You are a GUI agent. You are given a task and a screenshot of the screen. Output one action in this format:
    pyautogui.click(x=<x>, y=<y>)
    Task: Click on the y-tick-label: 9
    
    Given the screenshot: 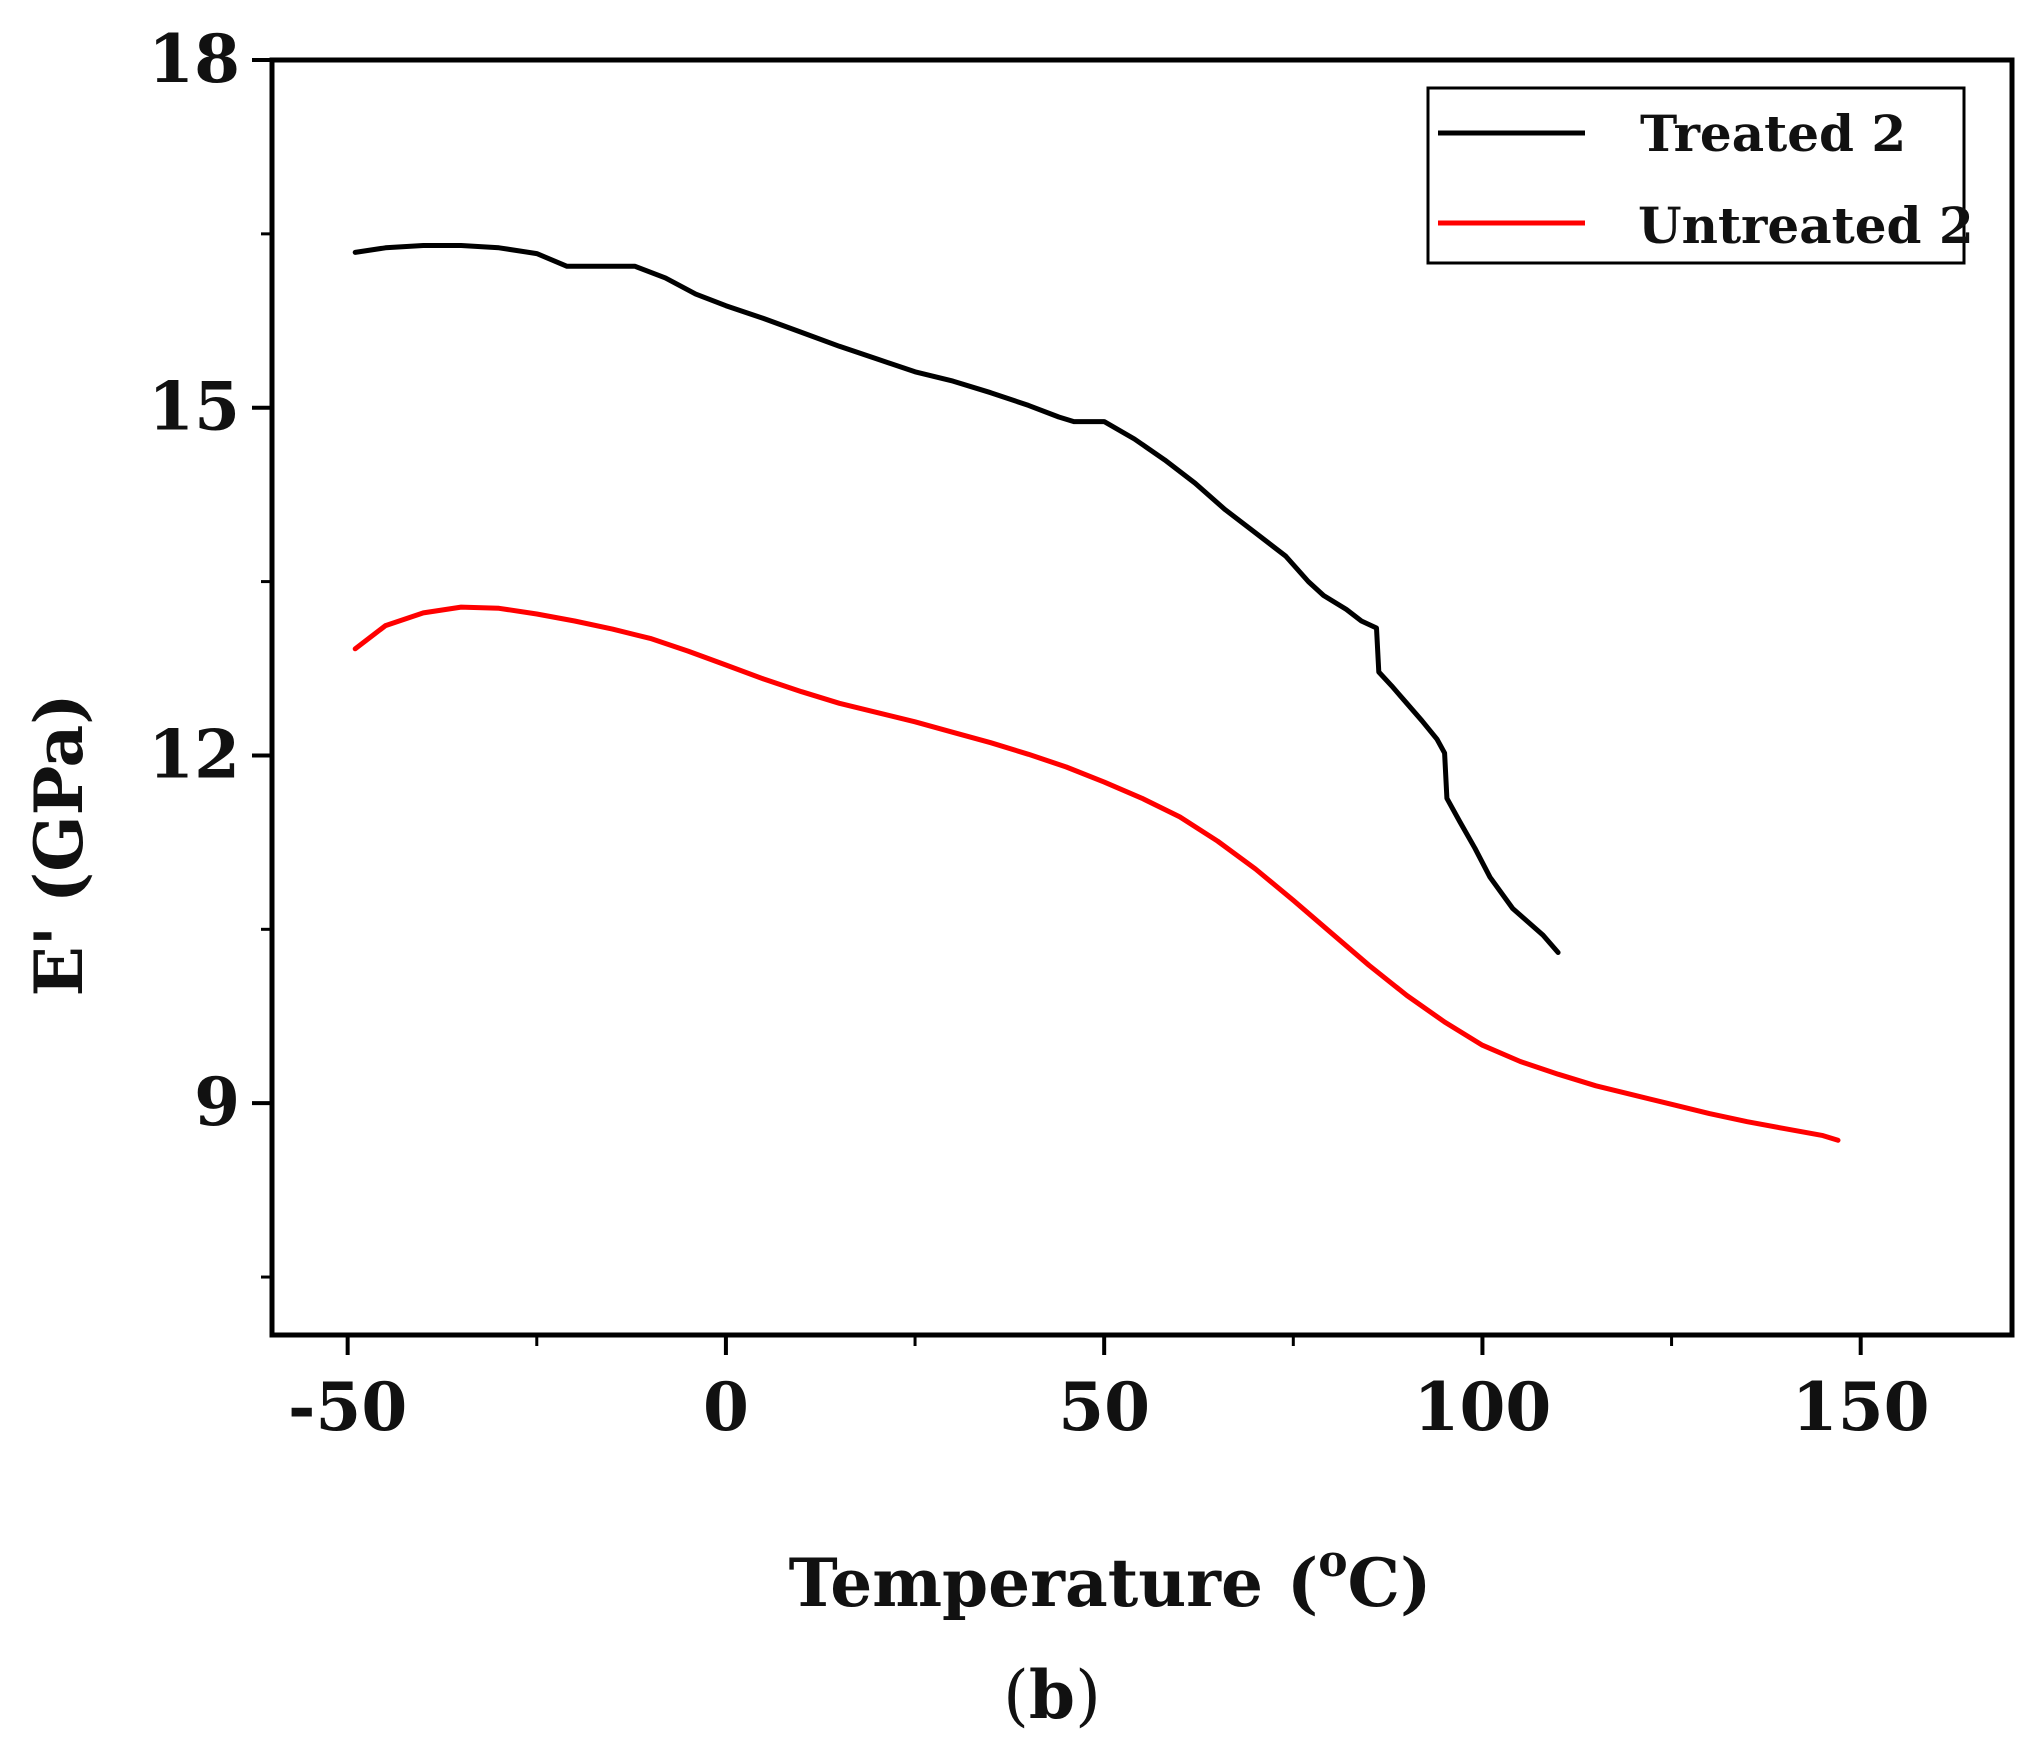 What is the action you would take?
    pyautogui.click(x=217, y=1102)
    